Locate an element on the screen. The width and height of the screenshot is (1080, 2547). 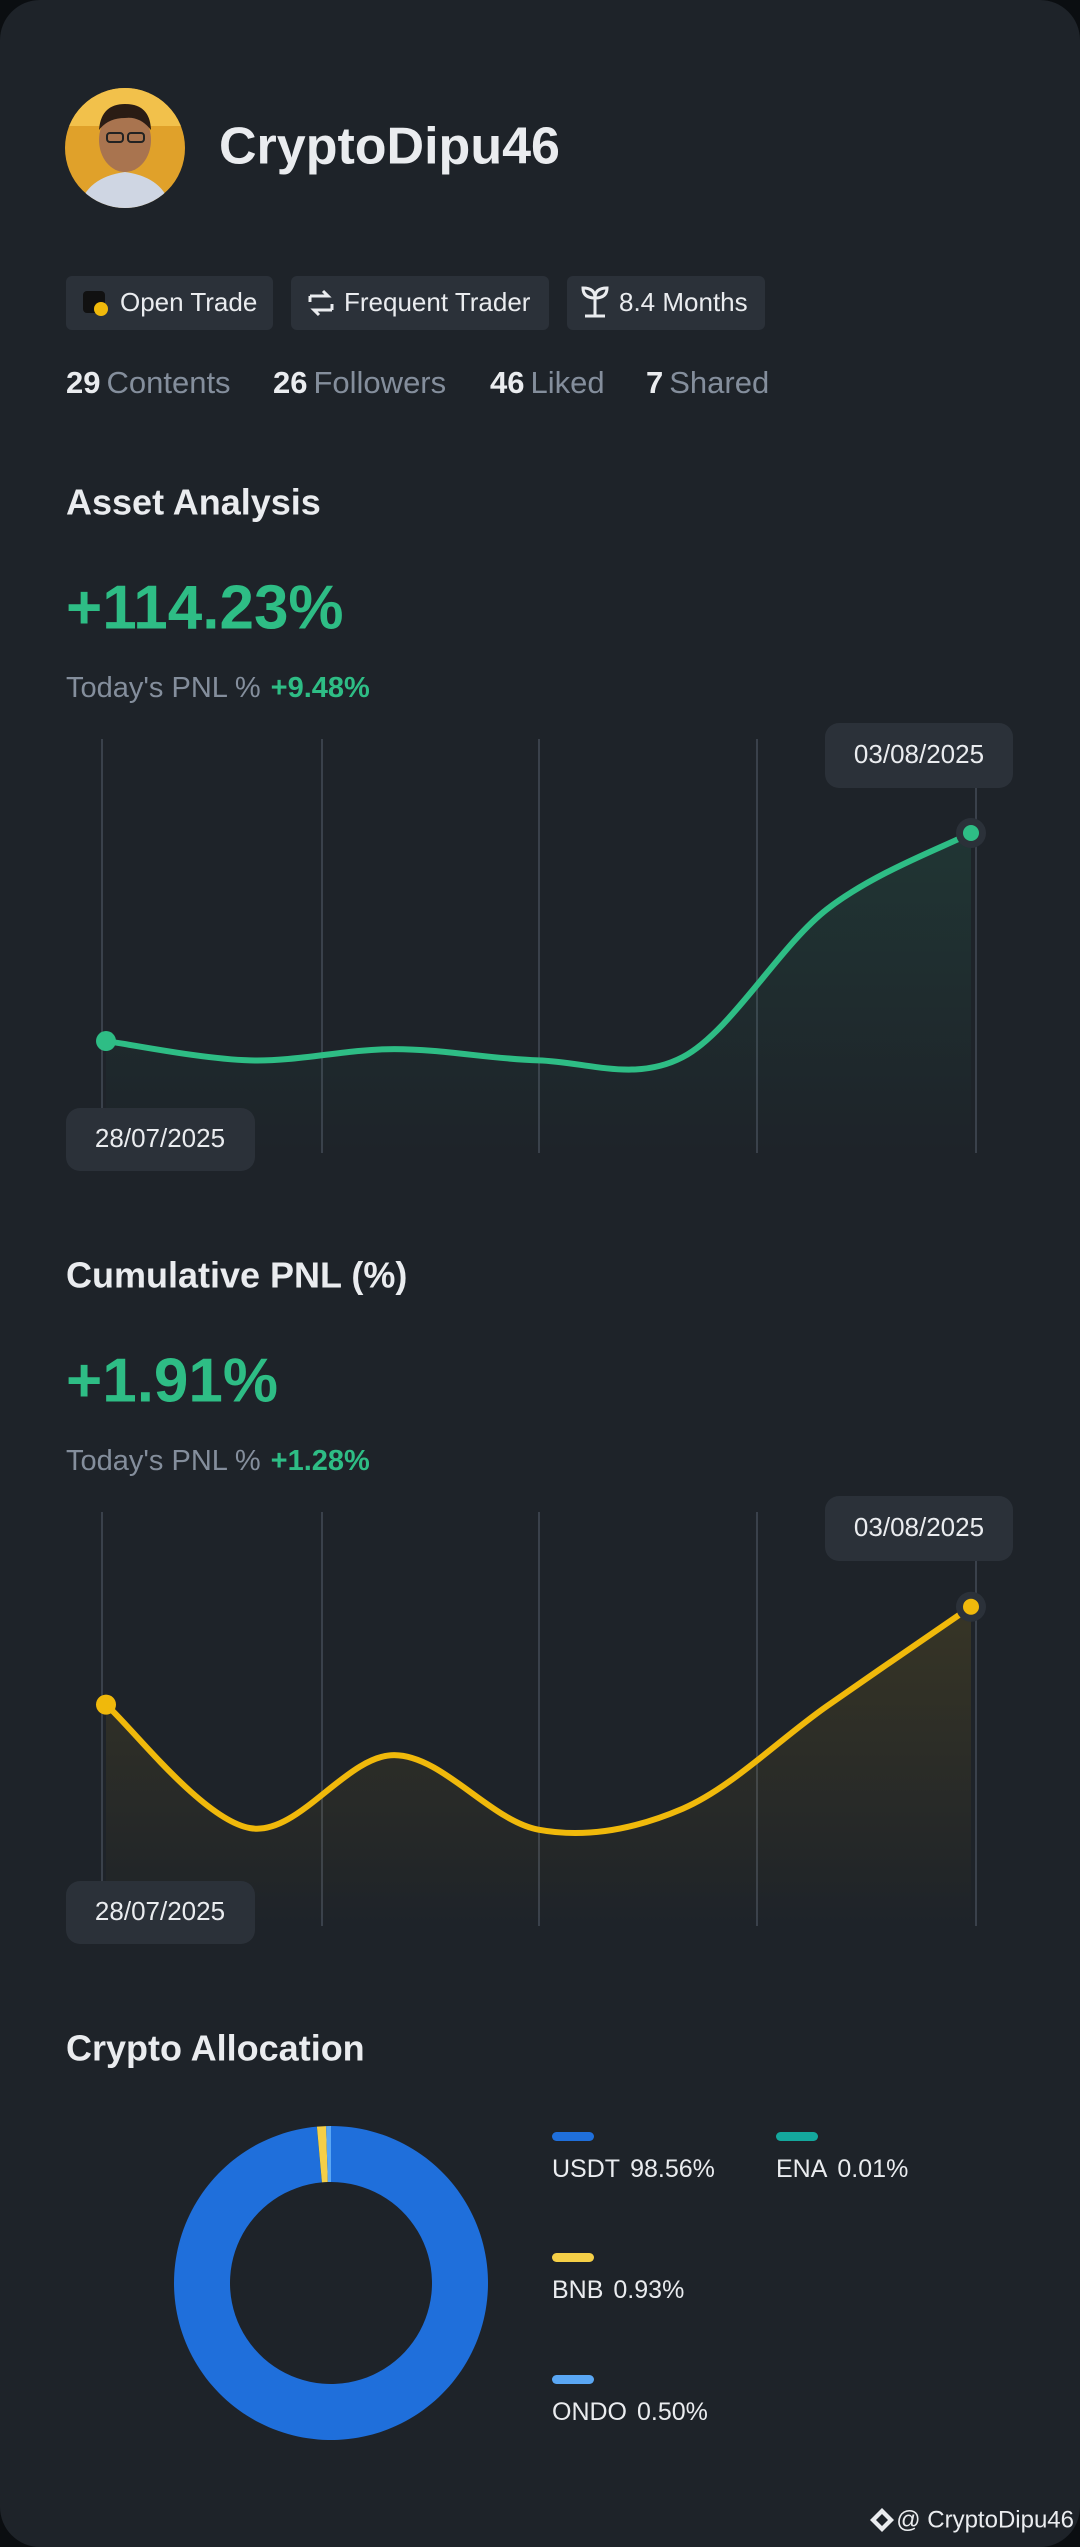
today-pnl-value: +1.28% is located at coordinates (320, 1461).